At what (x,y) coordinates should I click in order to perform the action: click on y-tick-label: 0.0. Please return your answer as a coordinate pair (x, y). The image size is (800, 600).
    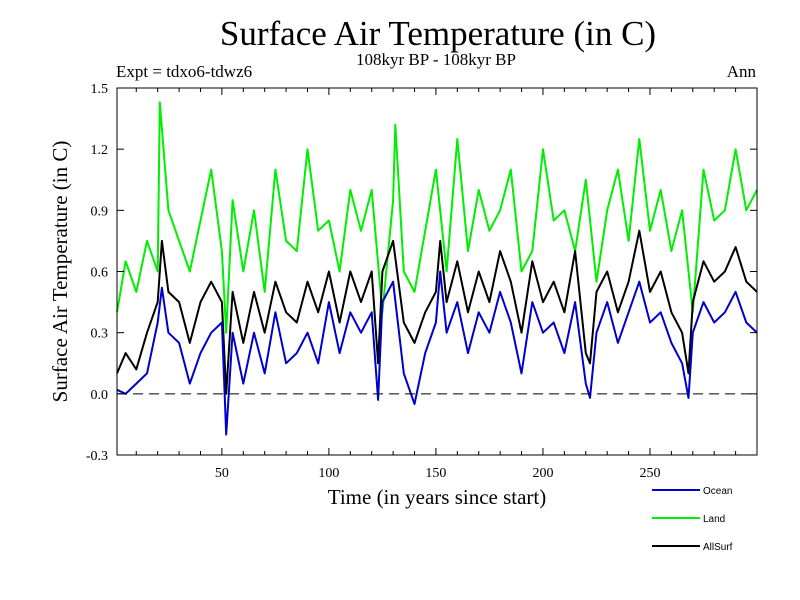
    Looking at the image, I should click on (100, 395).